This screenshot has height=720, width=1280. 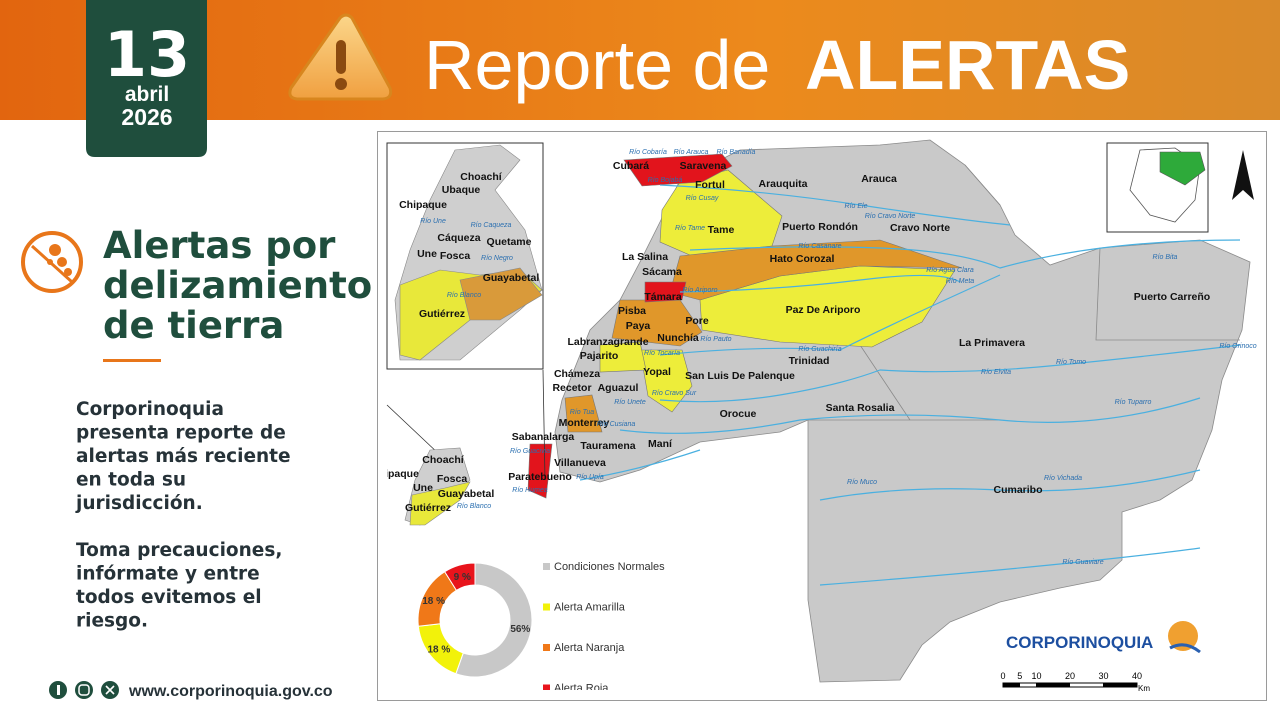 What do you see at coordinates (1063, 478) in the screenshot?
I see `river-label: Río Vichada` at bounding box center [1063, 478].